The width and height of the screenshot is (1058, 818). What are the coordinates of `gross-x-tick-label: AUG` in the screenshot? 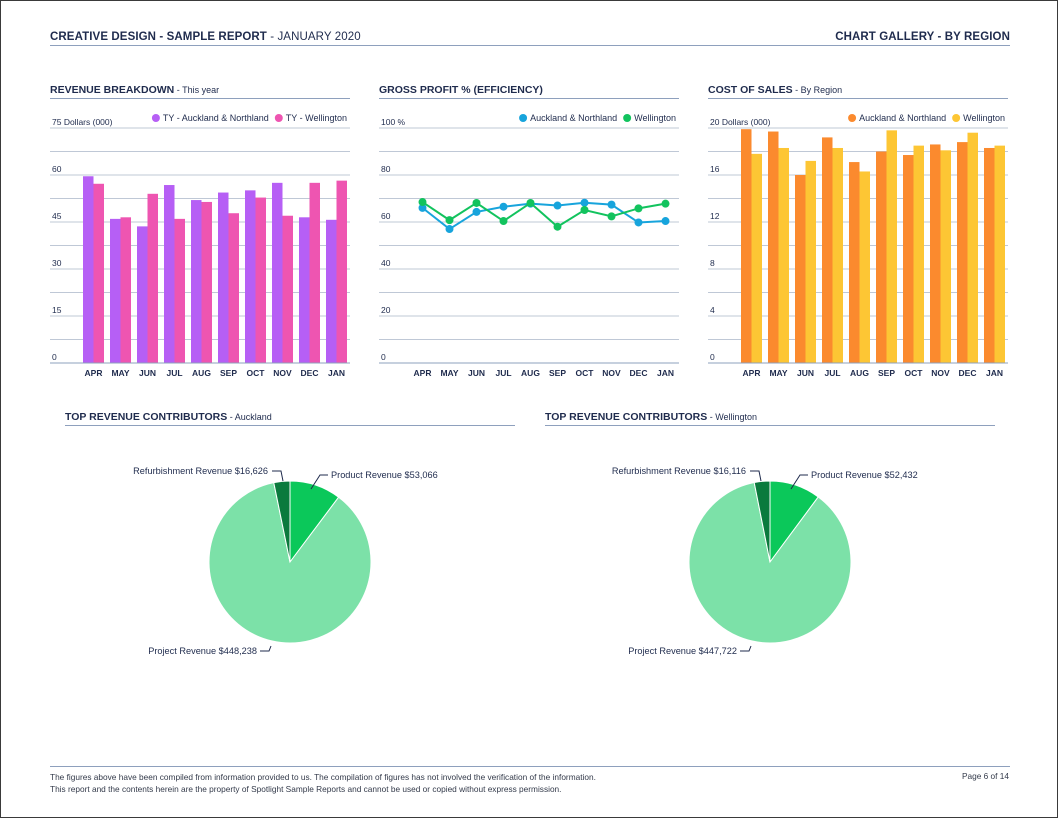 It's located at (530, 373).